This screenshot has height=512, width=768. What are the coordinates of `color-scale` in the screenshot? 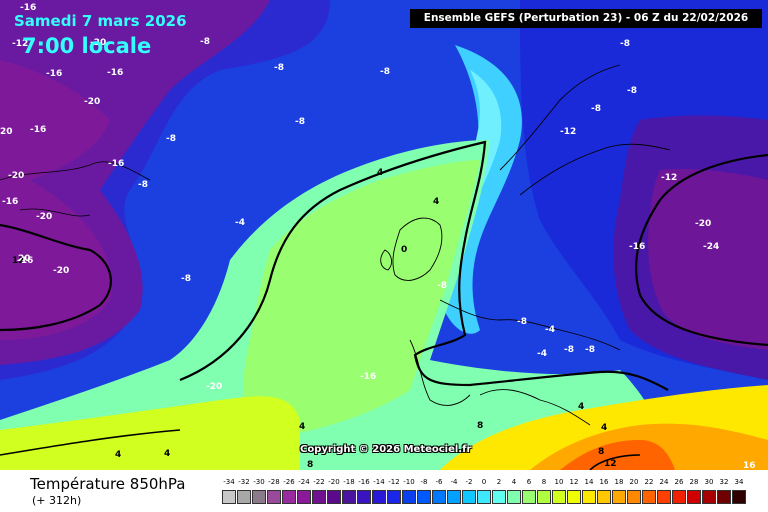 It's located at (487, 498).